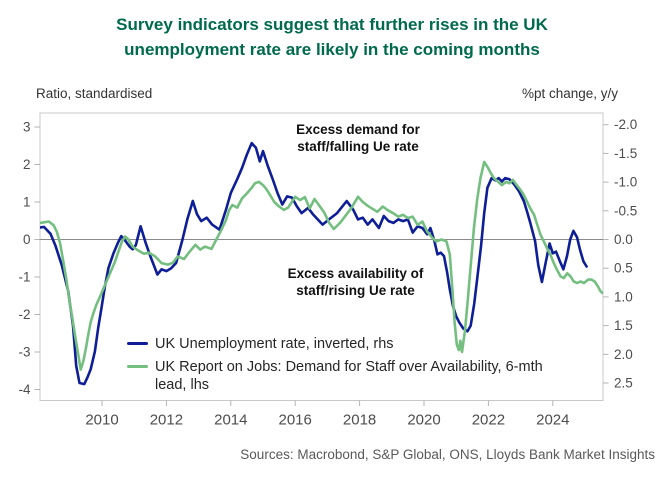 The image size is (664, 481). I want to click on x-axis-tick-label: 2020, so click(423, 420).